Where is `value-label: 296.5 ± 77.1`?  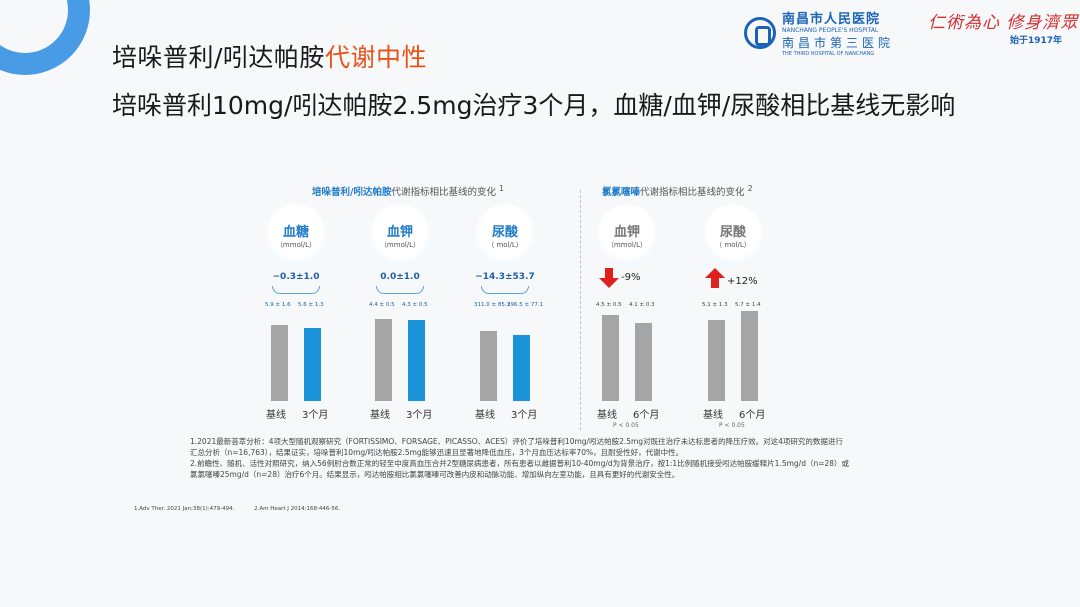
value-label: 296.5 ± 77.1 is located at coordinates (525, 305).